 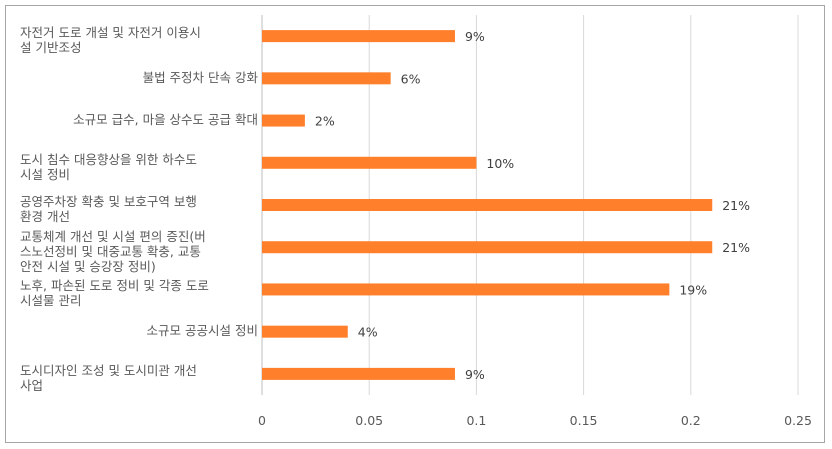 What do you see at coordinates (369, 420) in the screenshot?
I see `x-tick-label: 0.05` at bounding box center [369, 420].